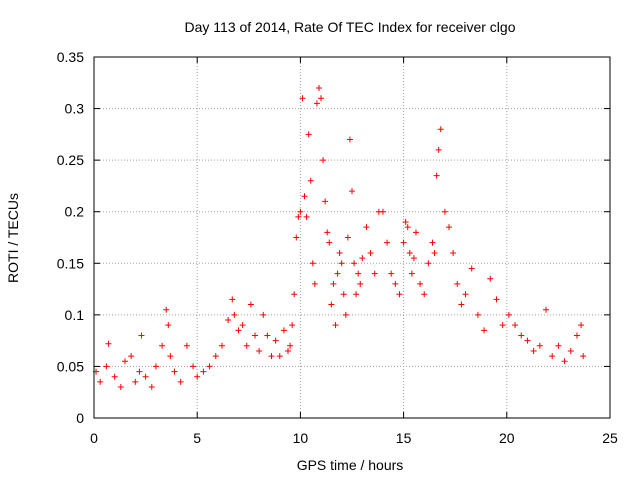 Image resolution: width=640 pixels, height=480 pixels. I want to click on x-tick-label: 10, so click(301, 438).